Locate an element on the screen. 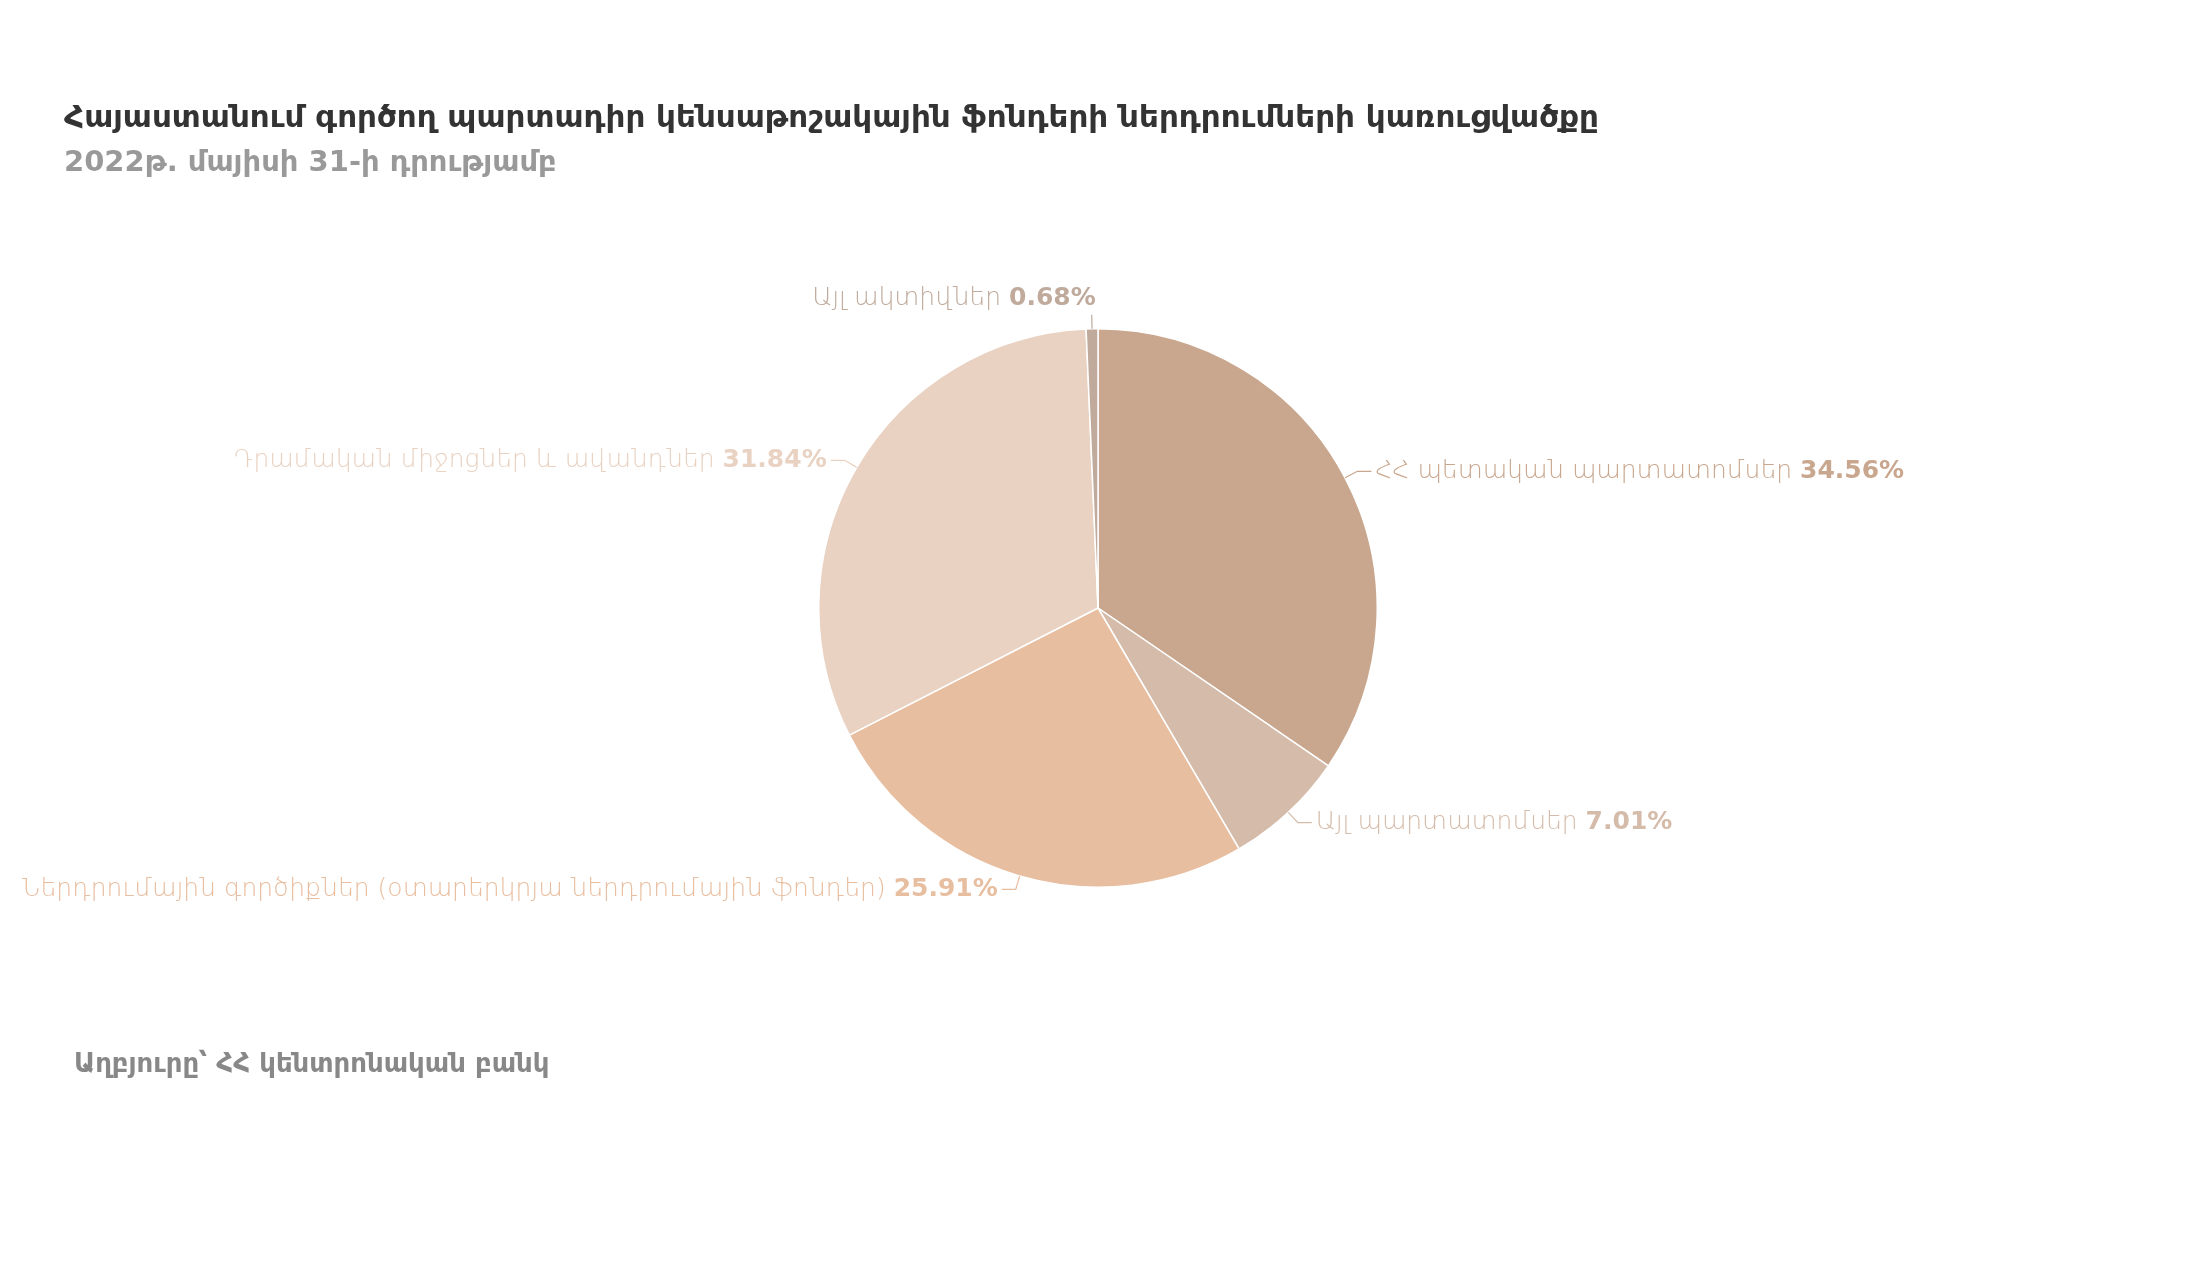  slice-label: Դրամական միջոցներ և ավանդներ is located at coordinates (478, 458).